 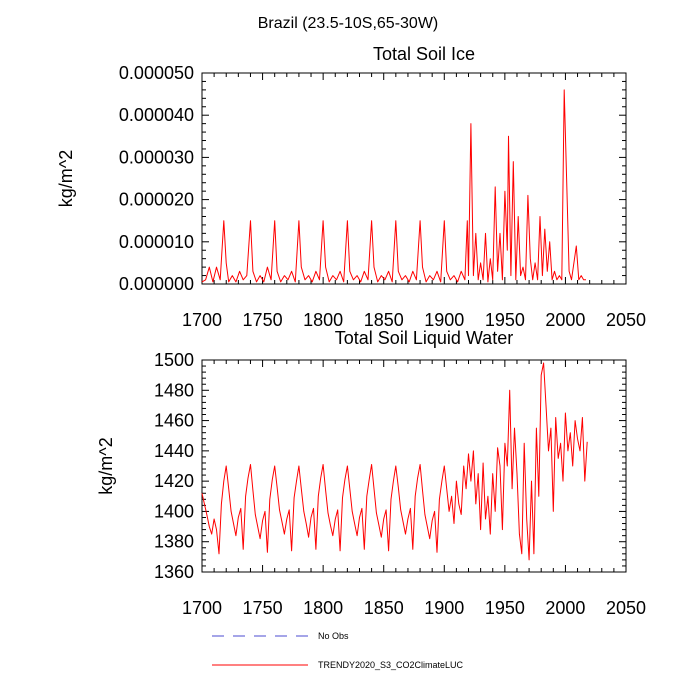 What do you see at coordinates (174, 421) in the screenshot?
I see `y-tick-label: 1460` at bounding box center [174, 421].